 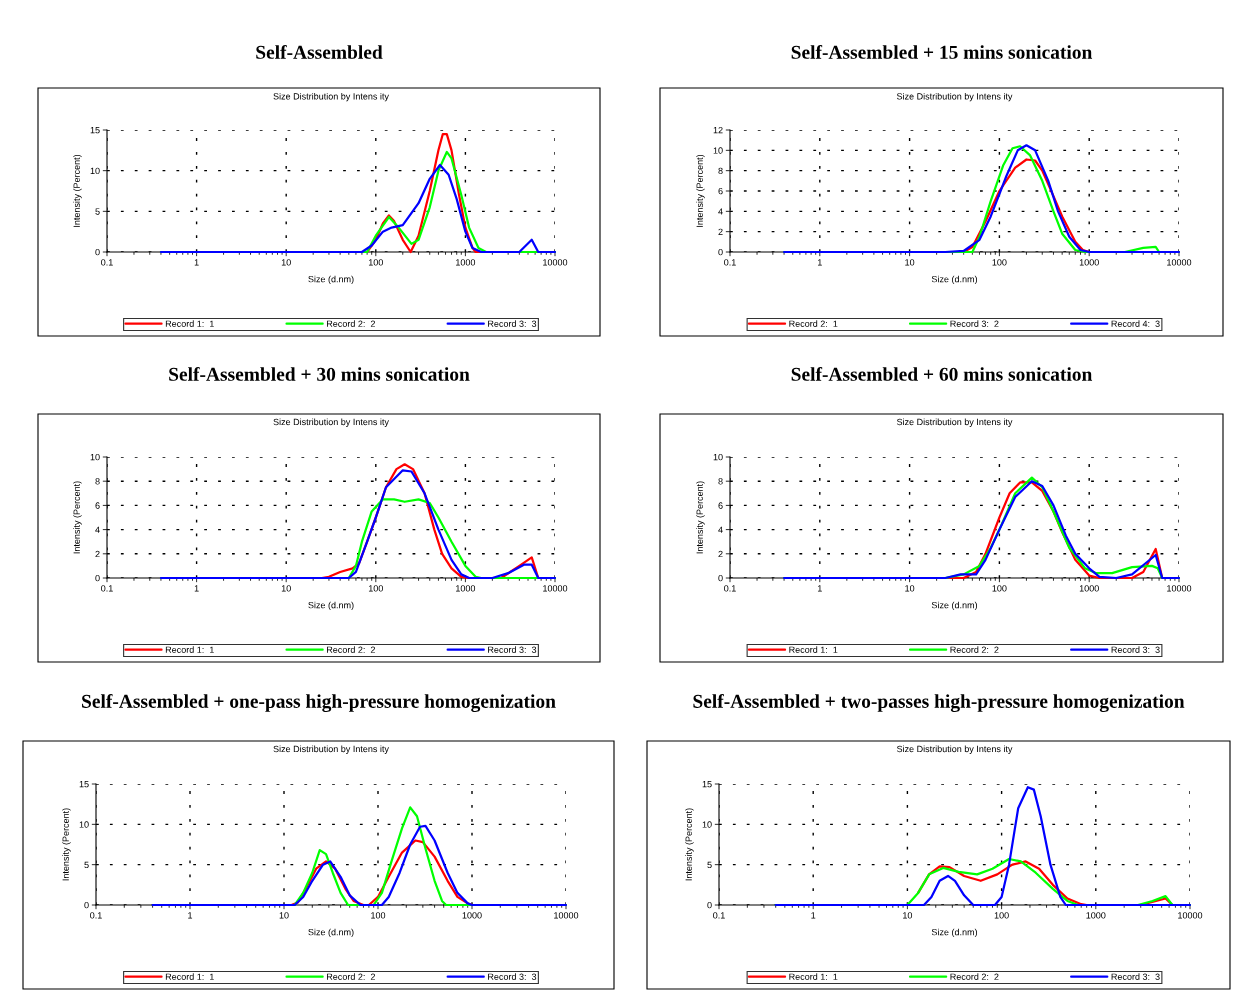 What do you see at coordinates (813, 323) in the screenshot?
I see `legend-label: Record 2: 1` at bounding box center [813, 323].